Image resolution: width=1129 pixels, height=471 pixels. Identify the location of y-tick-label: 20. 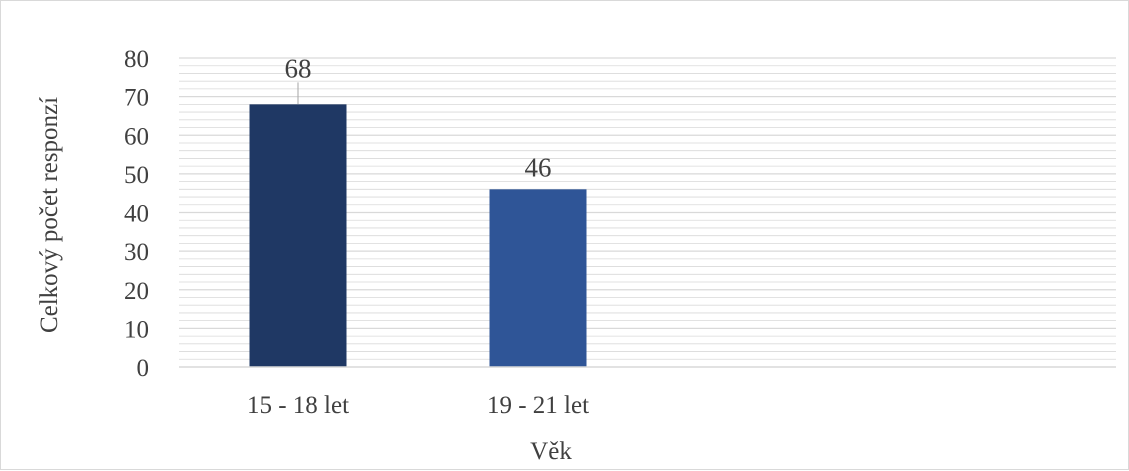
(136, 291).